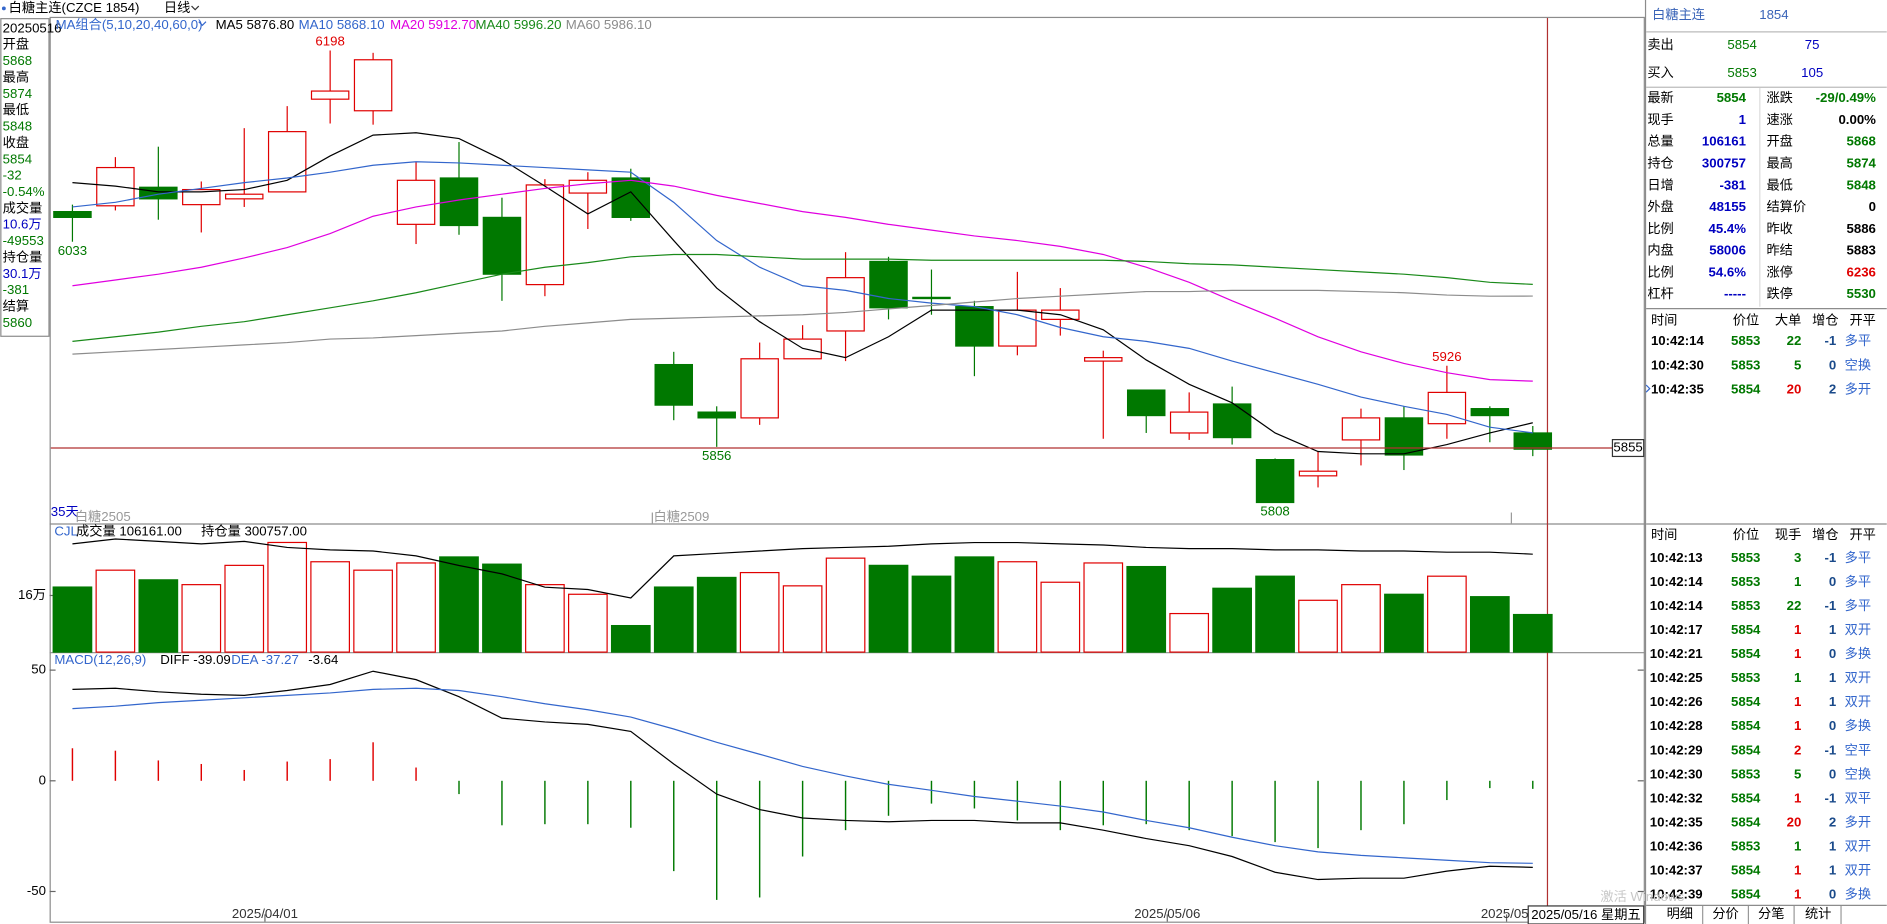 The width and height of the screenshot is (1887, 924). Describe the element at coordinates (1846, 97) in the screenshot. I see `quote-value: -29/0.49%` at that location.